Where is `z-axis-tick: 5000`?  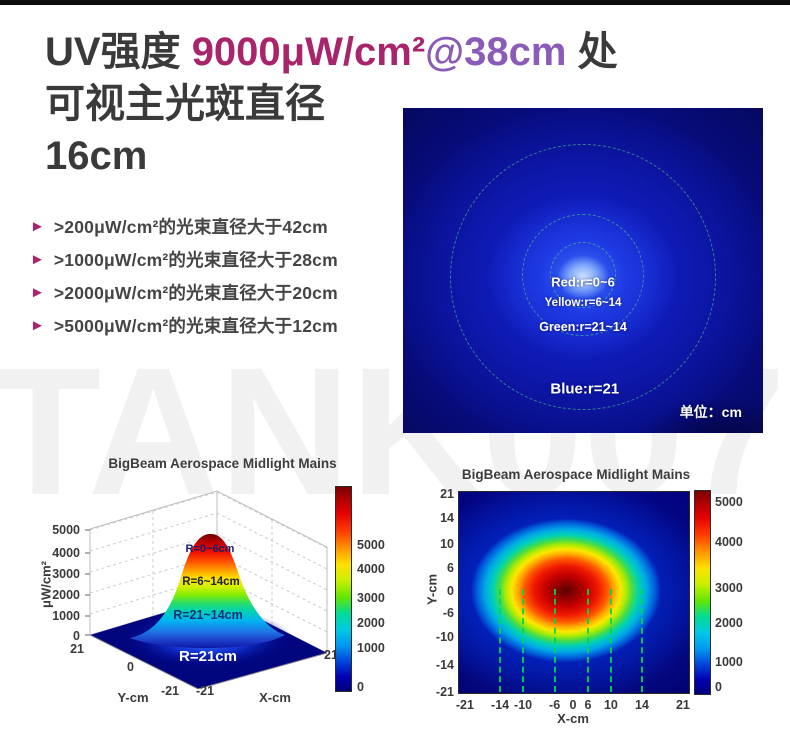 z-axis-tick: 5000 is located at coordinates (66, 530).